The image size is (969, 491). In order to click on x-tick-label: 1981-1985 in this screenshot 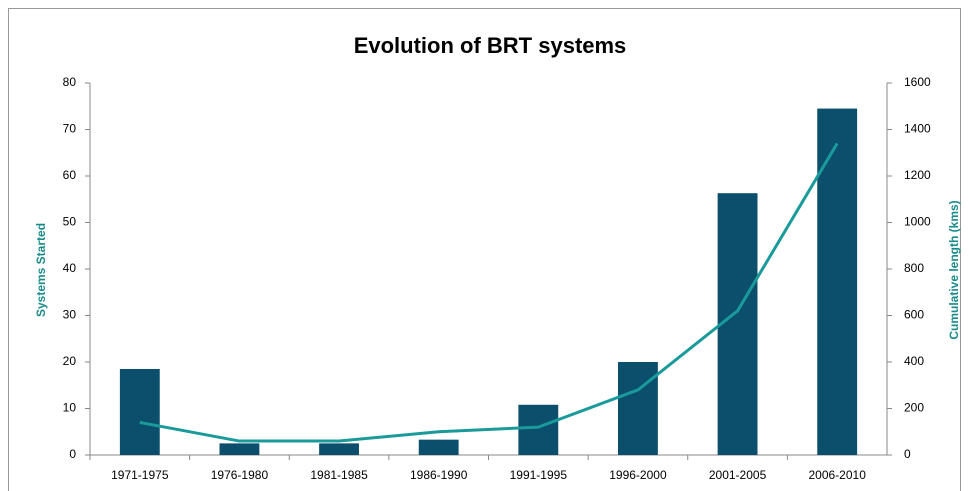, I will do `click(339, 475)`.